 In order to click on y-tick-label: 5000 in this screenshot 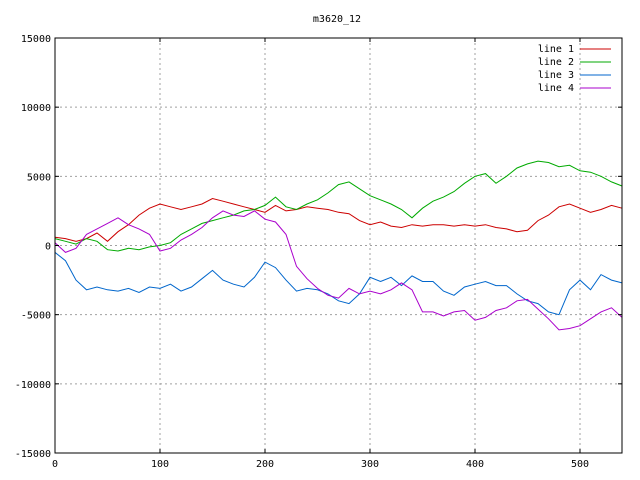, I will do `click(39, 177)`.